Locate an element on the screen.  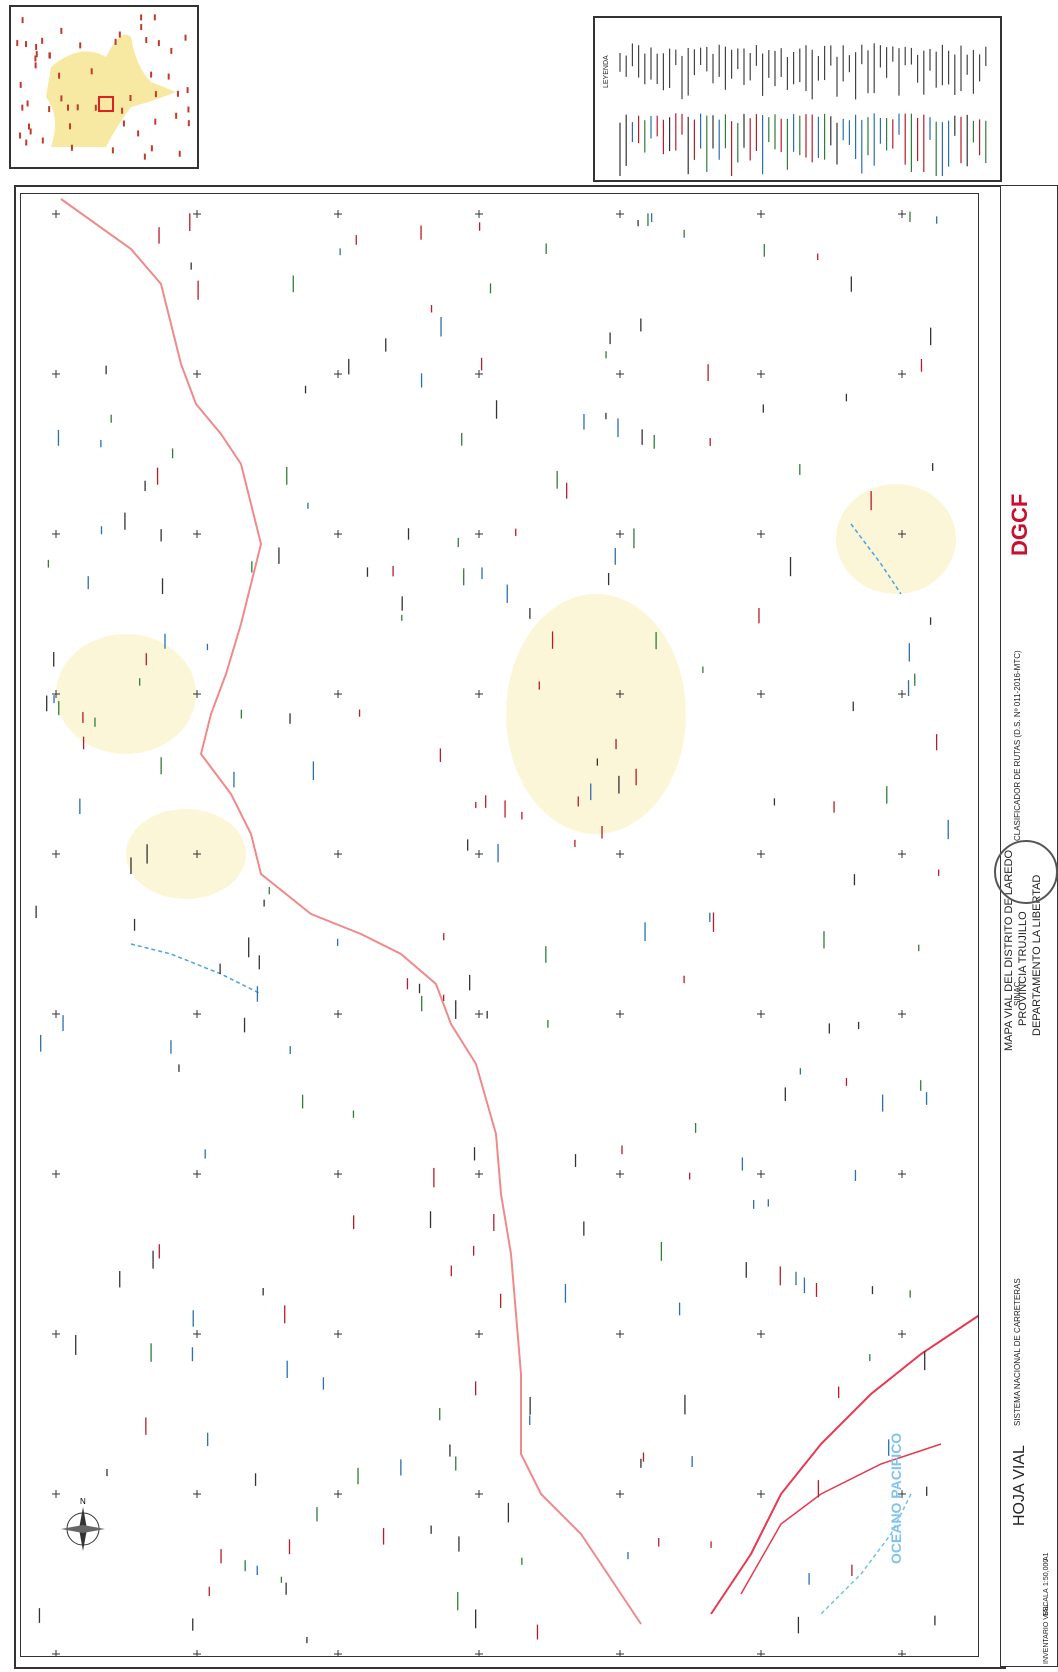
system-name: SISTEMA NACIONAL DE CARRETERAS is located at coordinates (1017, 1352).